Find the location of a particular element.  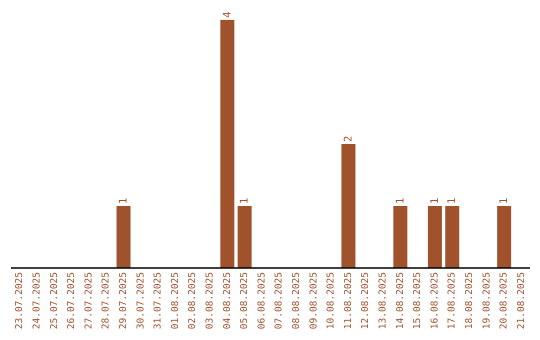

x-tick-label: 10.08.2025 is located at coordinates (331, 301).